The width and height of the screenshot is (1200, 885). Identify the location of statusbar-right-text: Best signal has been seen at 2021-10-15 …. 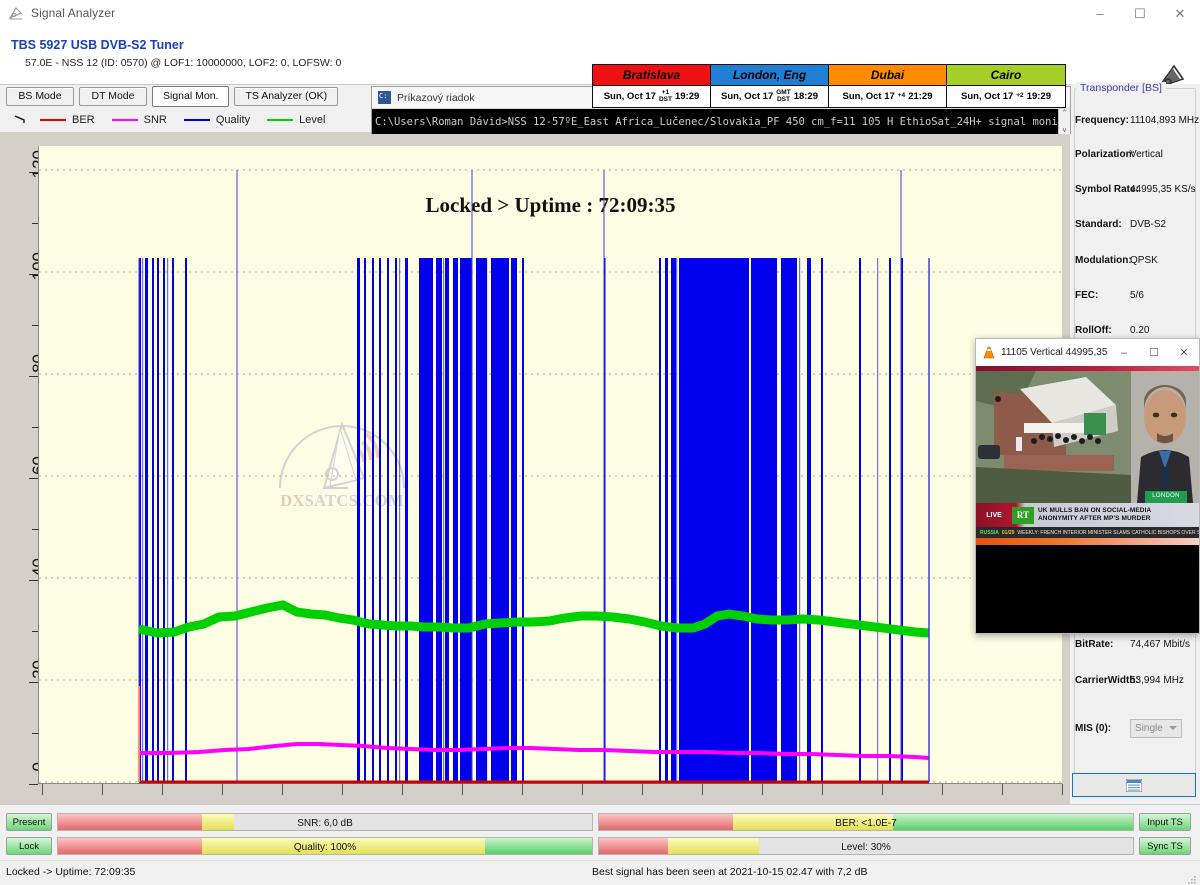
(730, 872).